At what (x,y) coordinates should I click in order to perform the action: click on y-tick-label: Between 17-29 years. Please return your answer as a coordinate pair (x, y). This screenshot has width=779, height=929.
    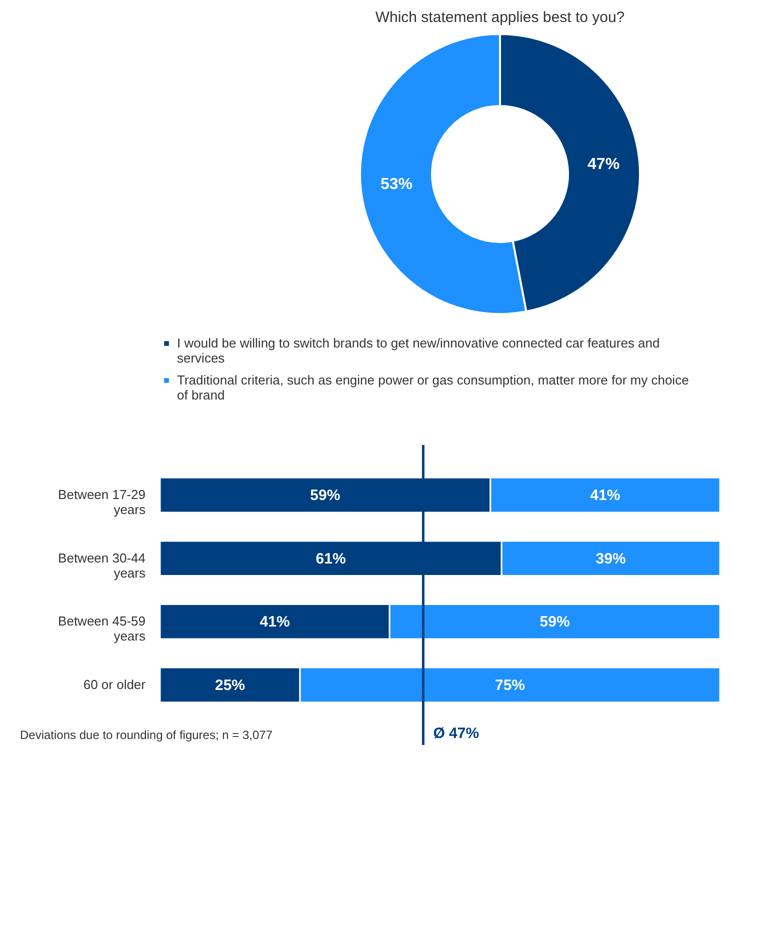
    Looking at the image, I should click on (102, 502).